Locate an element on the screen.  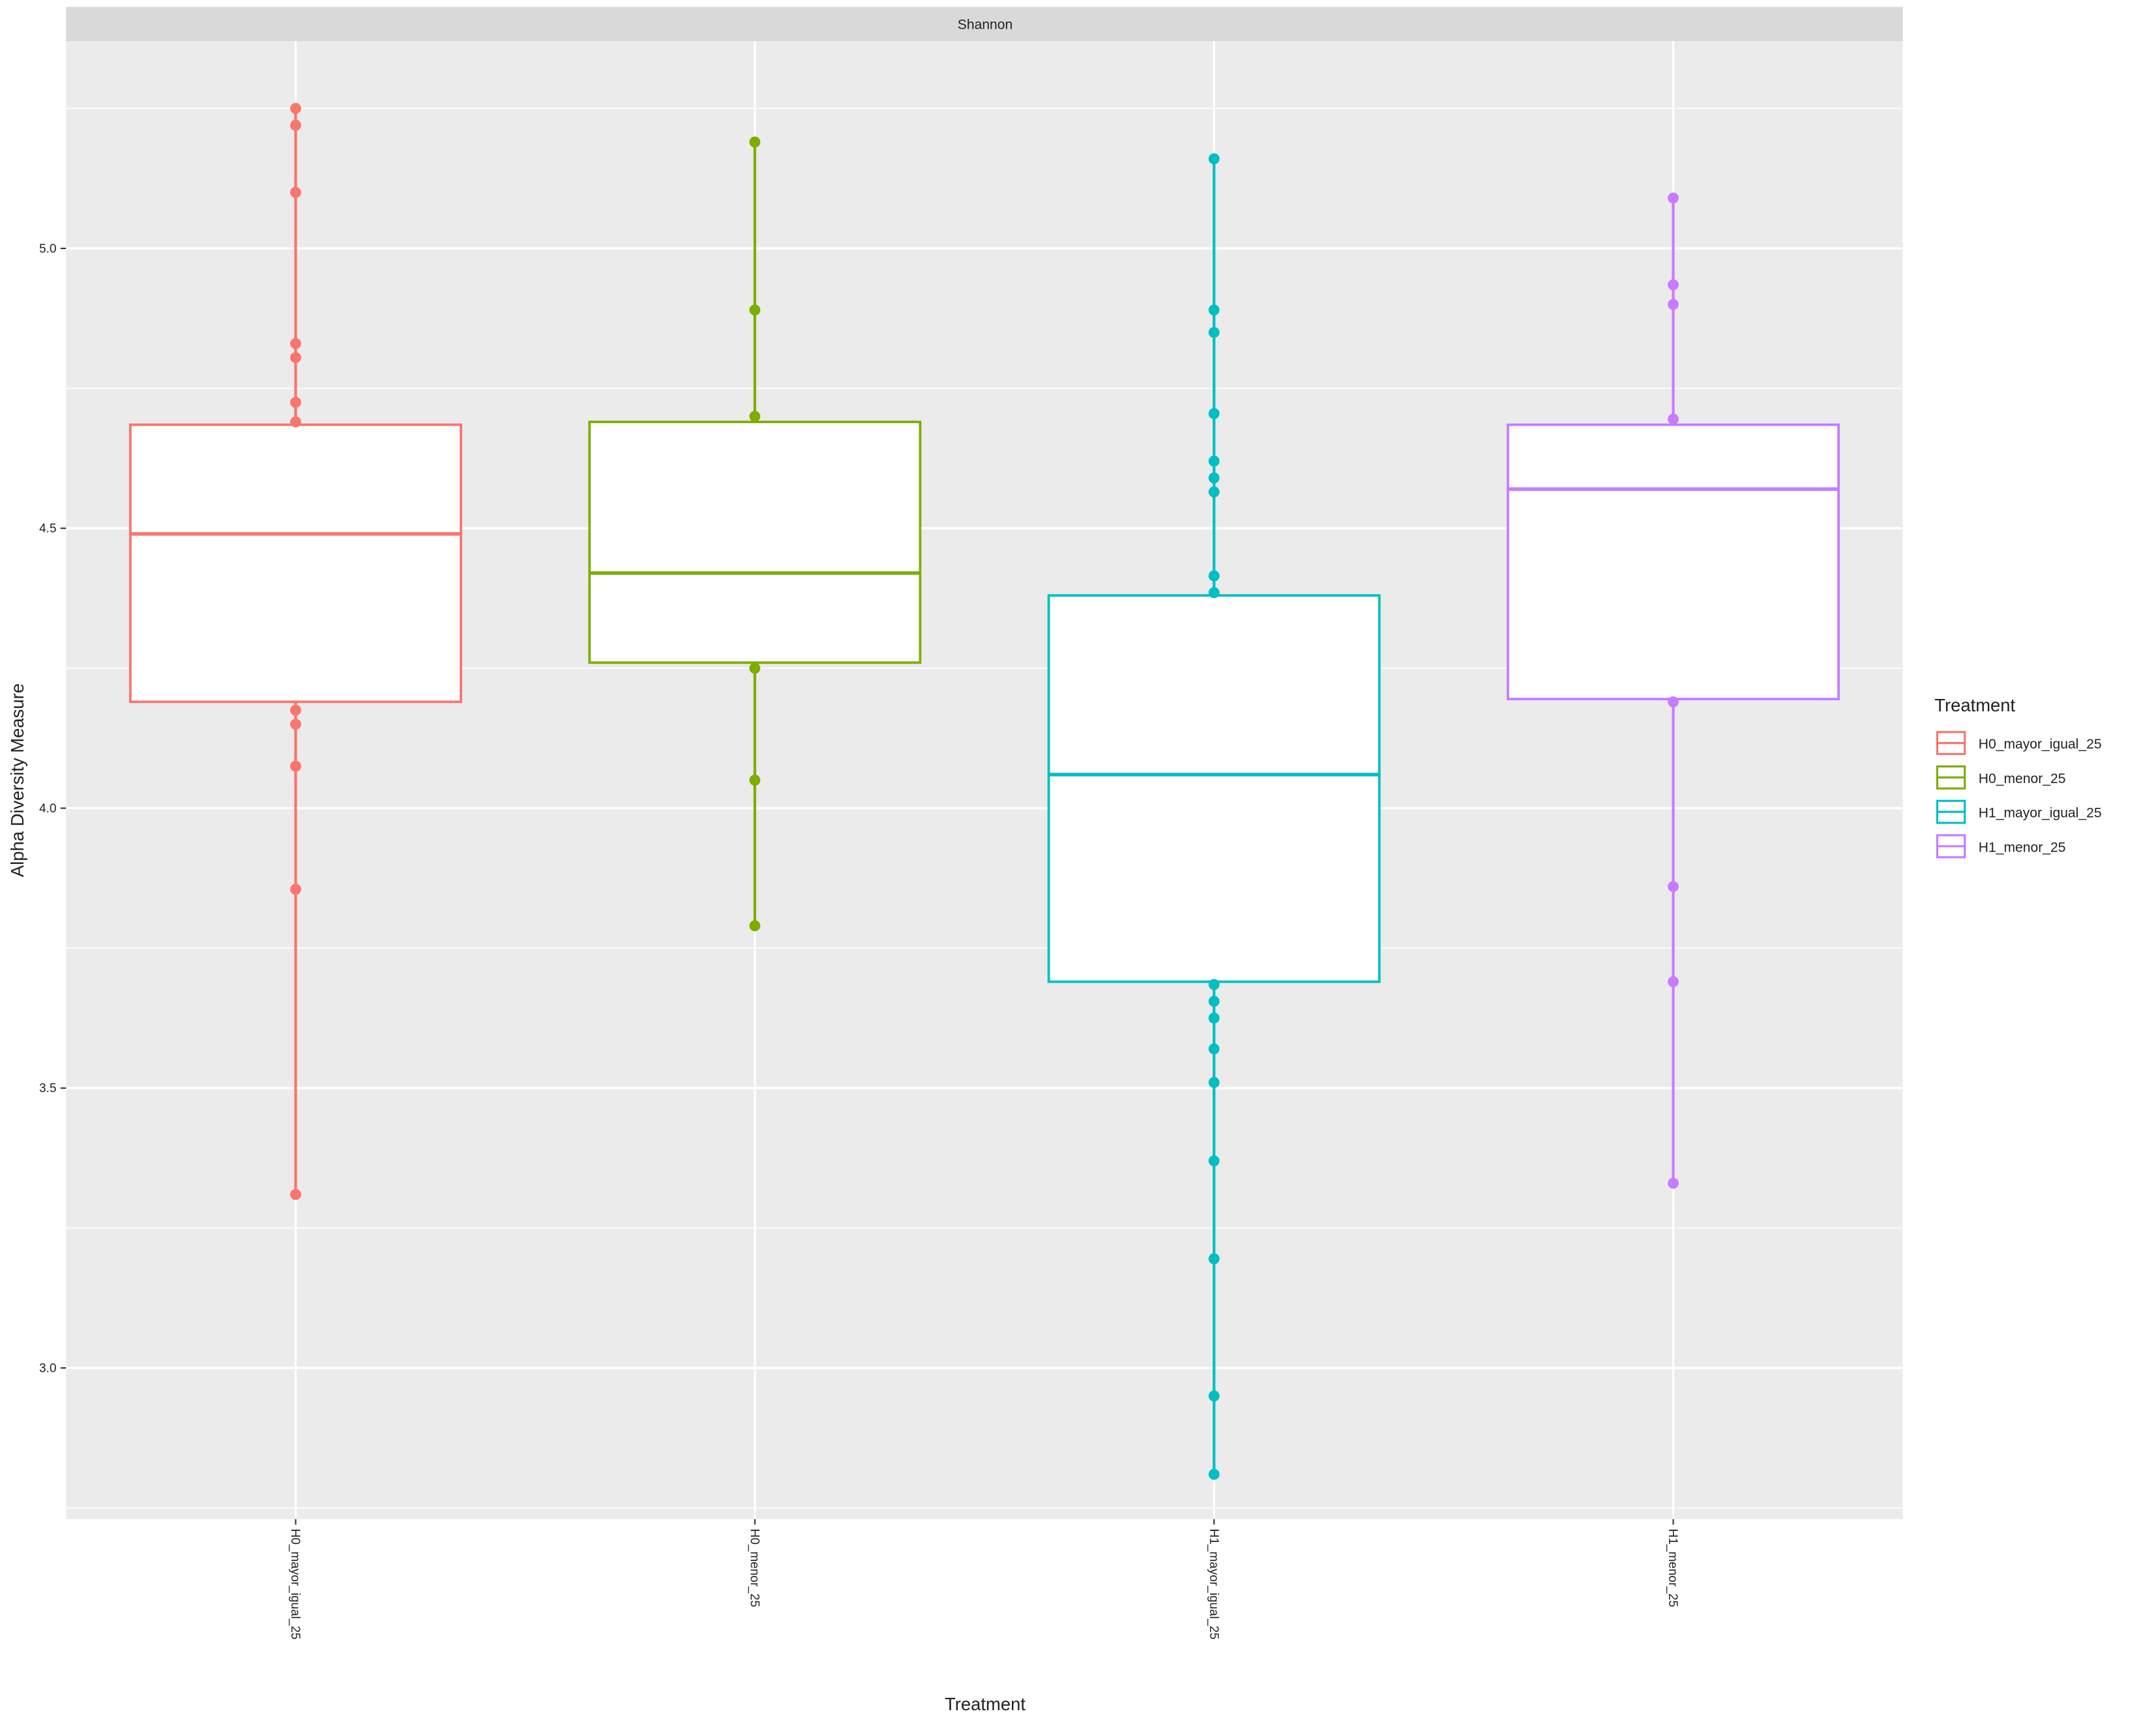
x-tick-label: H0_menor_25 is located at coordinates (754, 1568).